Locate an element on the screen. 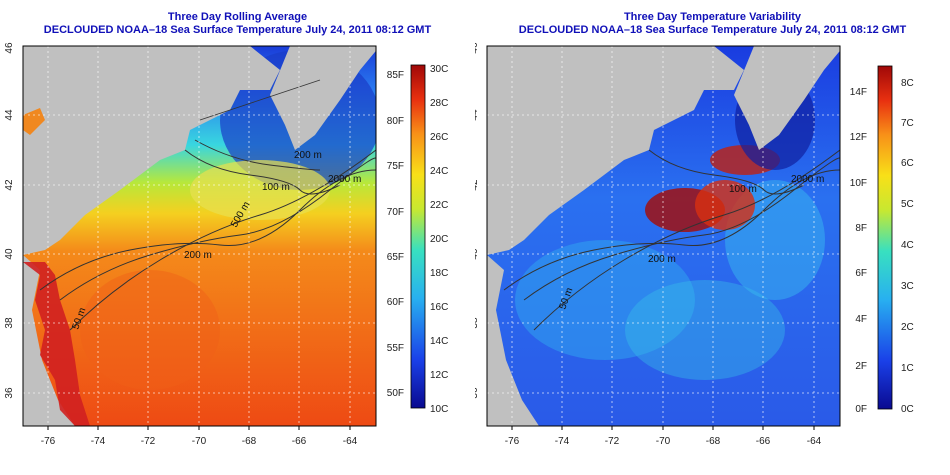 Image resolution: width=950 pixels, height=475 pixels. scale-label-c: 14C is located at coordinates (439, 341).